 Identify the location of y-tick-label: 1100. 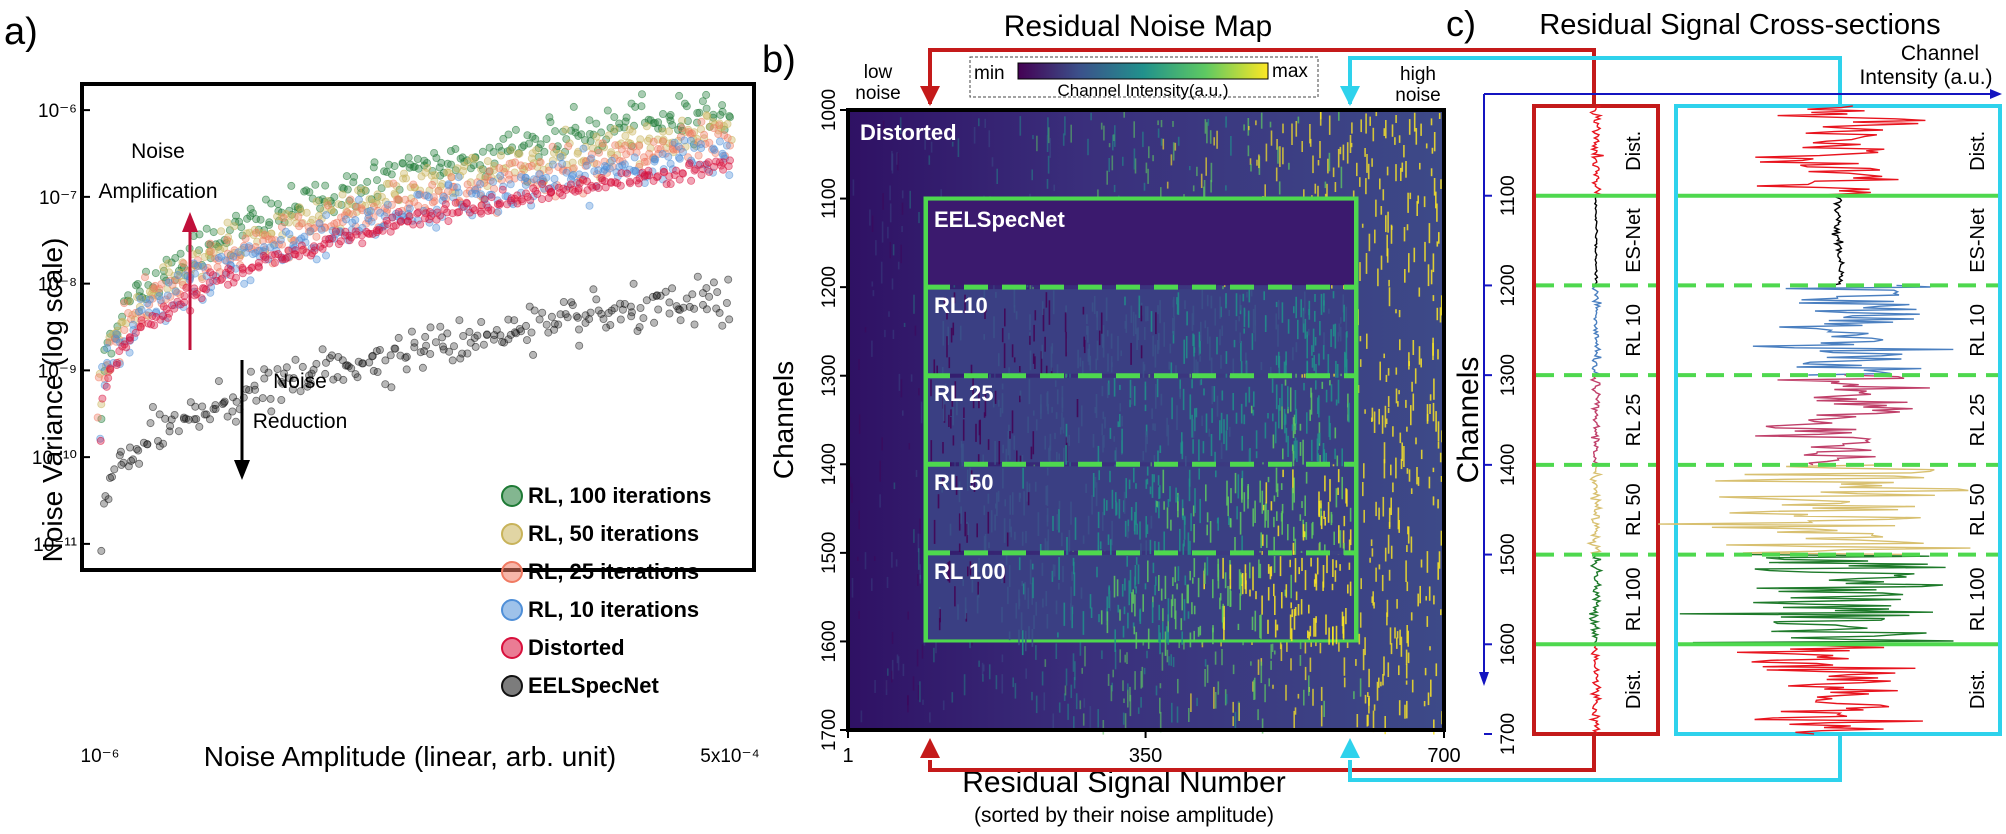
(1508, 195).